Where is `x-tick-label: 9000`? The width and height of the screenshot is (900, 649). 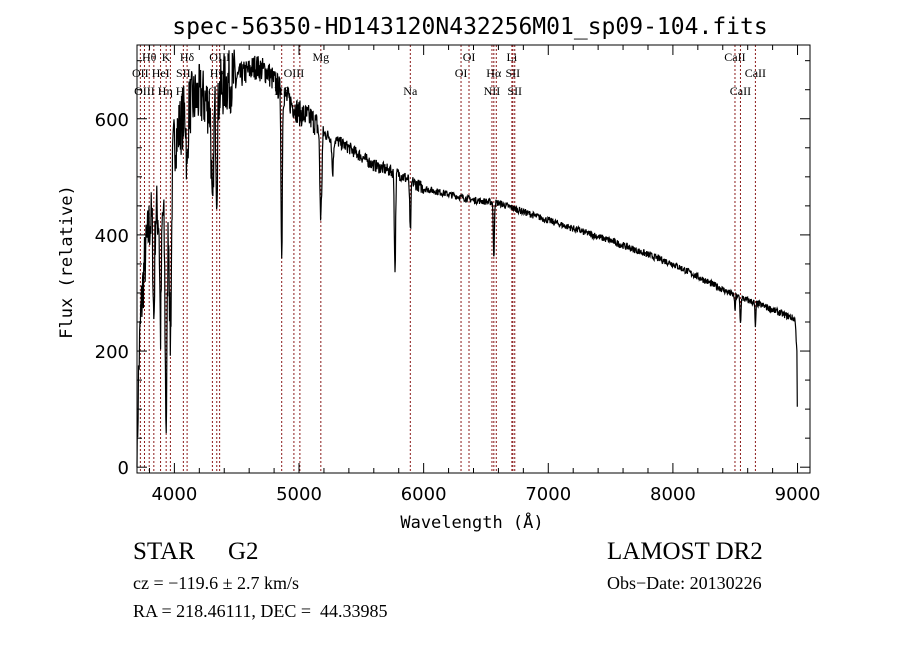 x-tick-label: 9000 is located at coordinates (798, 494).